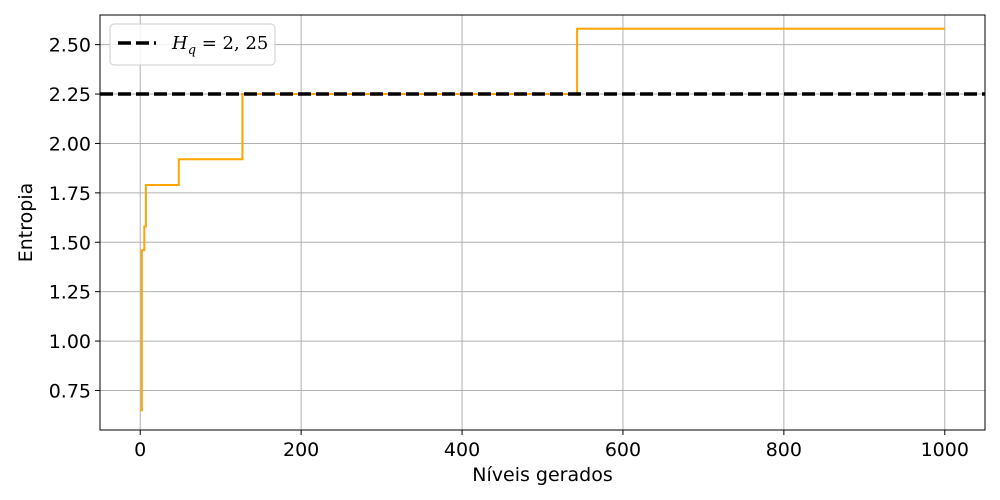 The image size is (1000, 500). Describe the element at coordinates (140, 450) in the screenshot. I see `x-tick-label: 0` at that location.